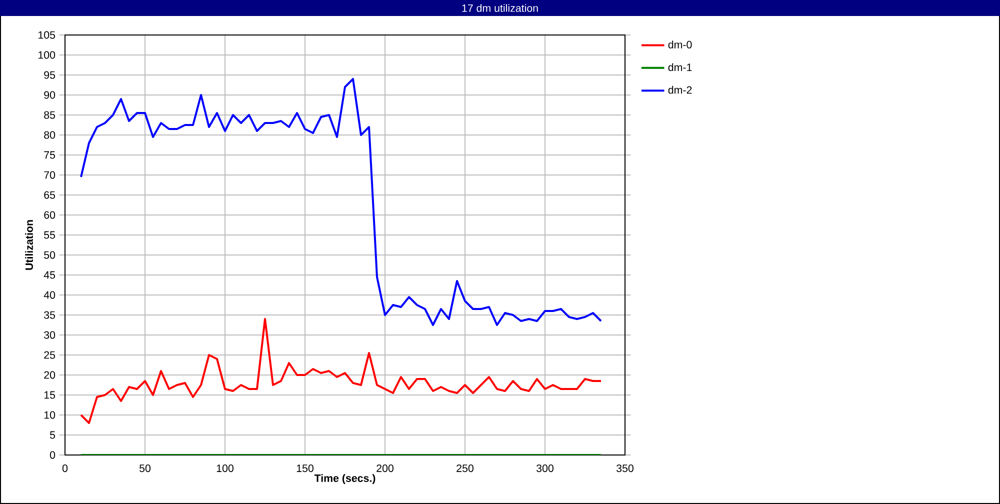 This screenshot has width=1000, height=504. I want to click on y-tick-label: 25, so click(50, 355).